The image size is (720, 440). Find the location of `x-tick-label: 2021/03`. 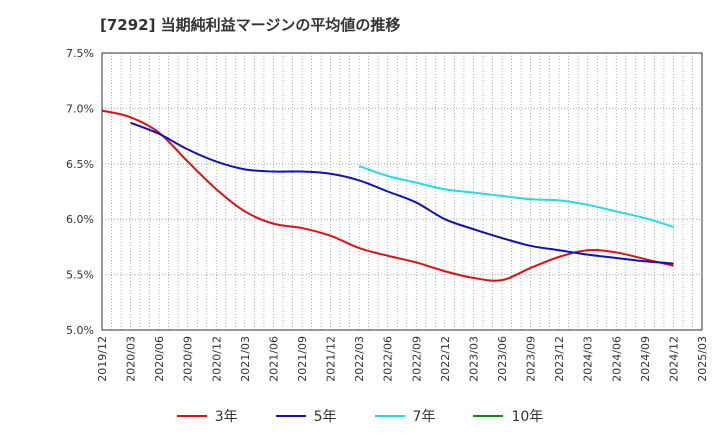

x-tick-label: 2021/03 is located at coordinates (245, 359).